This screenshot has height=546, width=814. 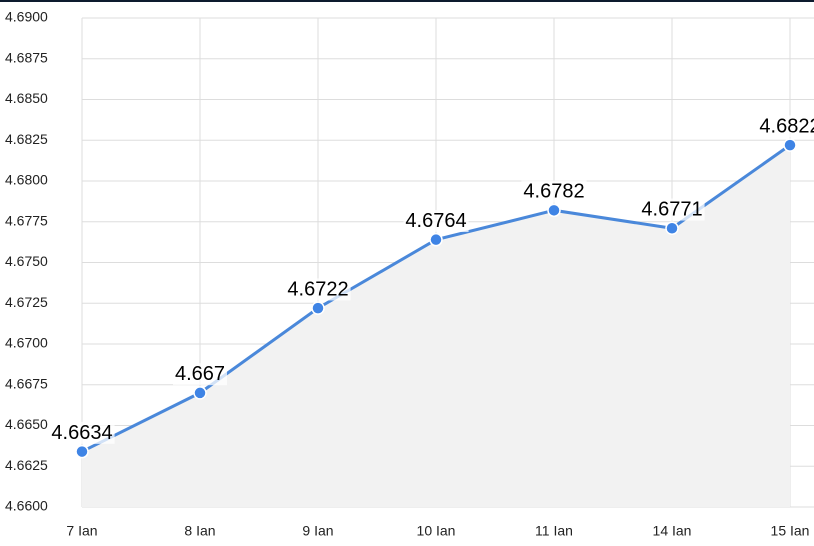 I want to click on y-tick-label: 4.6825, so click(x=26, y=139).